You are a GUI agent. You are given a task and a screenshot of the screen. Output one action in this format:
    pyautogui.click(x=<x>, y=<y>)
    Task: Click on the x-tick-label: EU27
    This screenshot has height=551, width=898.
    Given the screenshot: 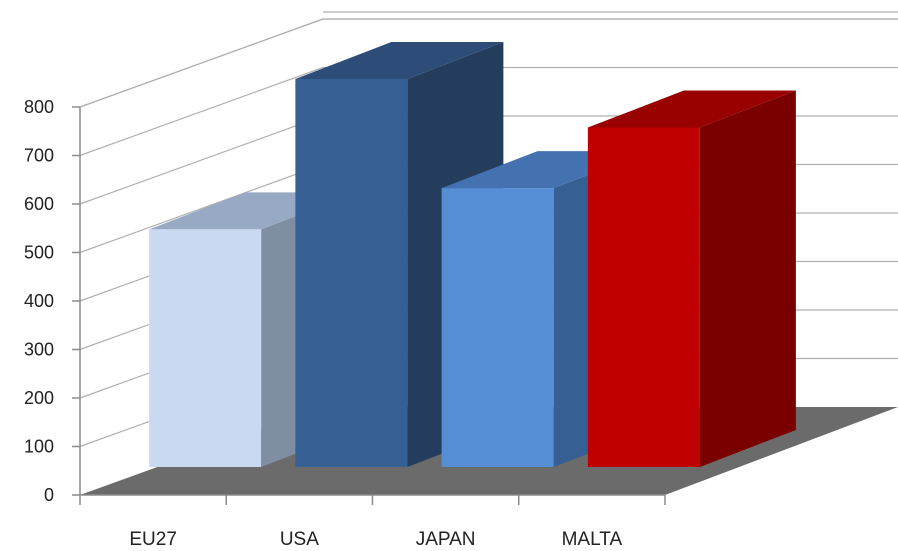 What is the action you would take?
    pyautogui.click(x=153, y=539)
    